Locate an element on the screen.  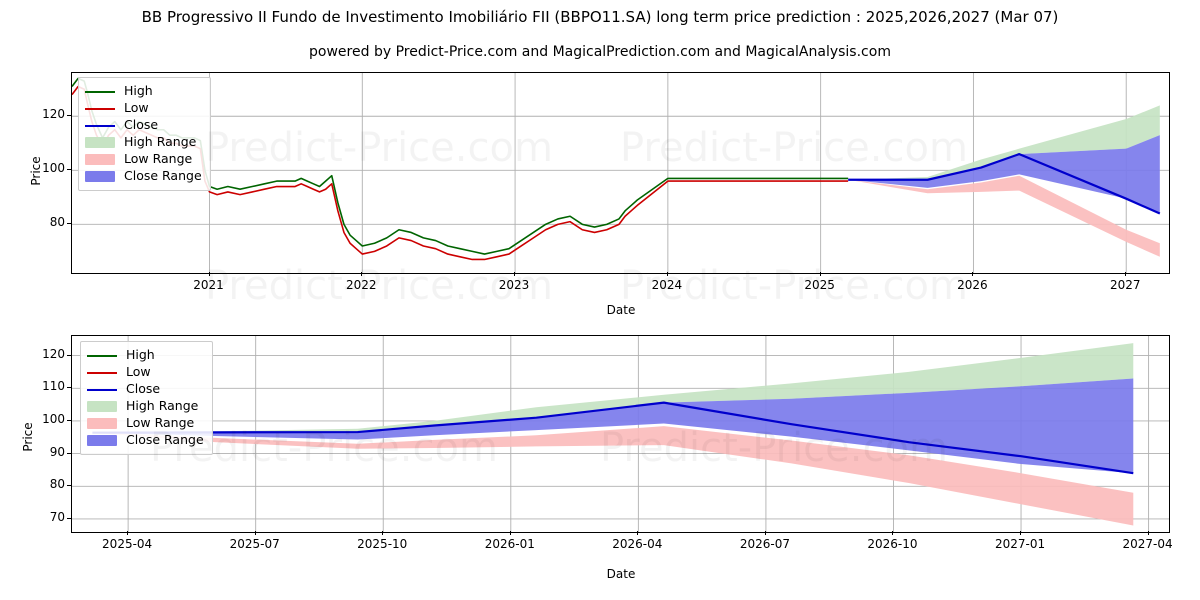
legend-item-low-range: Low Range is located at coordinates (145, 423).